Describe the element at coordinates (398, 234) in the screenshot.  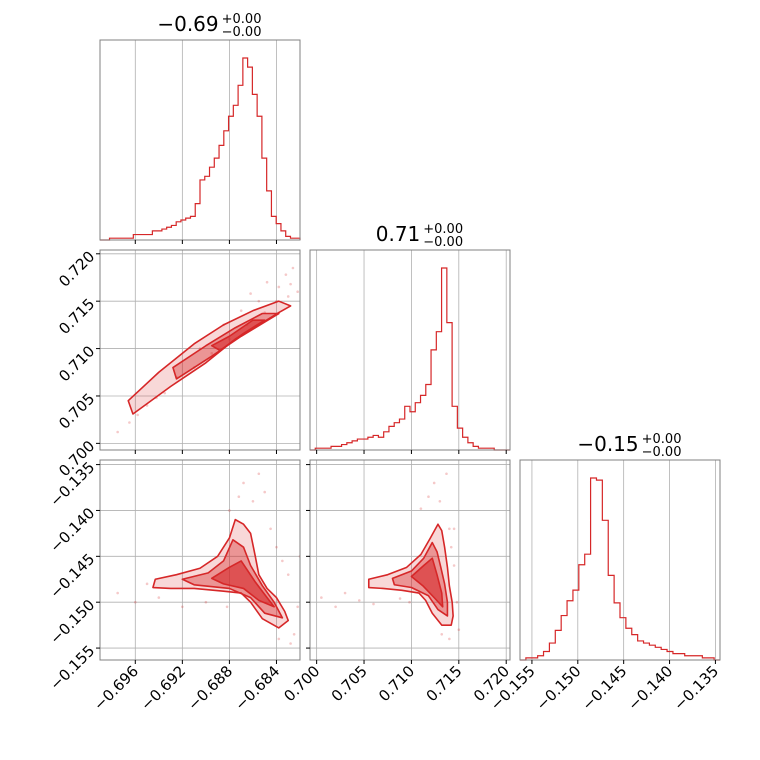
I see `param-title-1: 0.71` at that location.